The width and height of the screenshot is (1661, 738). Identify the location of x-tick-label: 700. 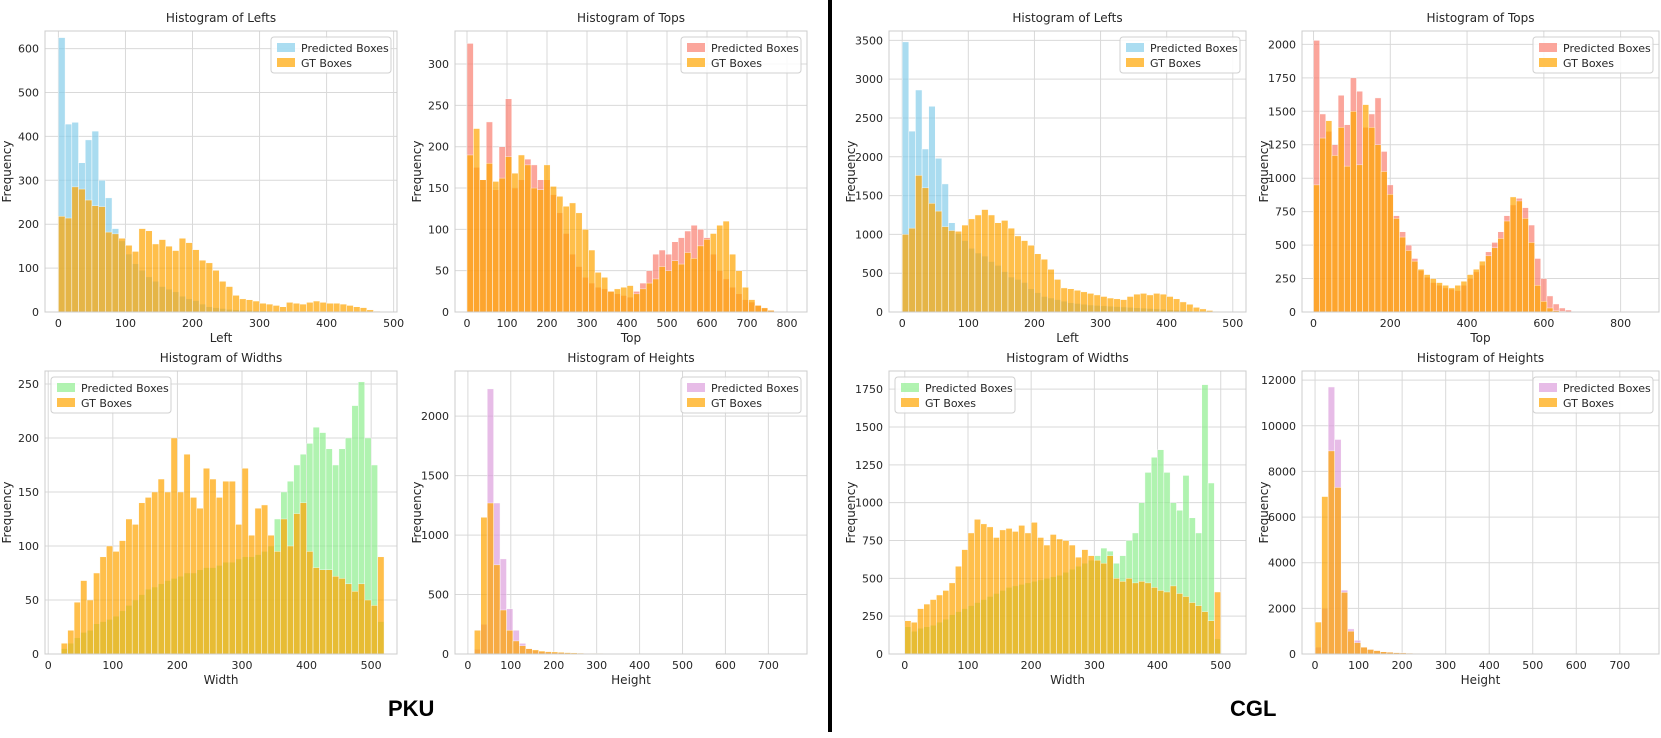
(747, 323).